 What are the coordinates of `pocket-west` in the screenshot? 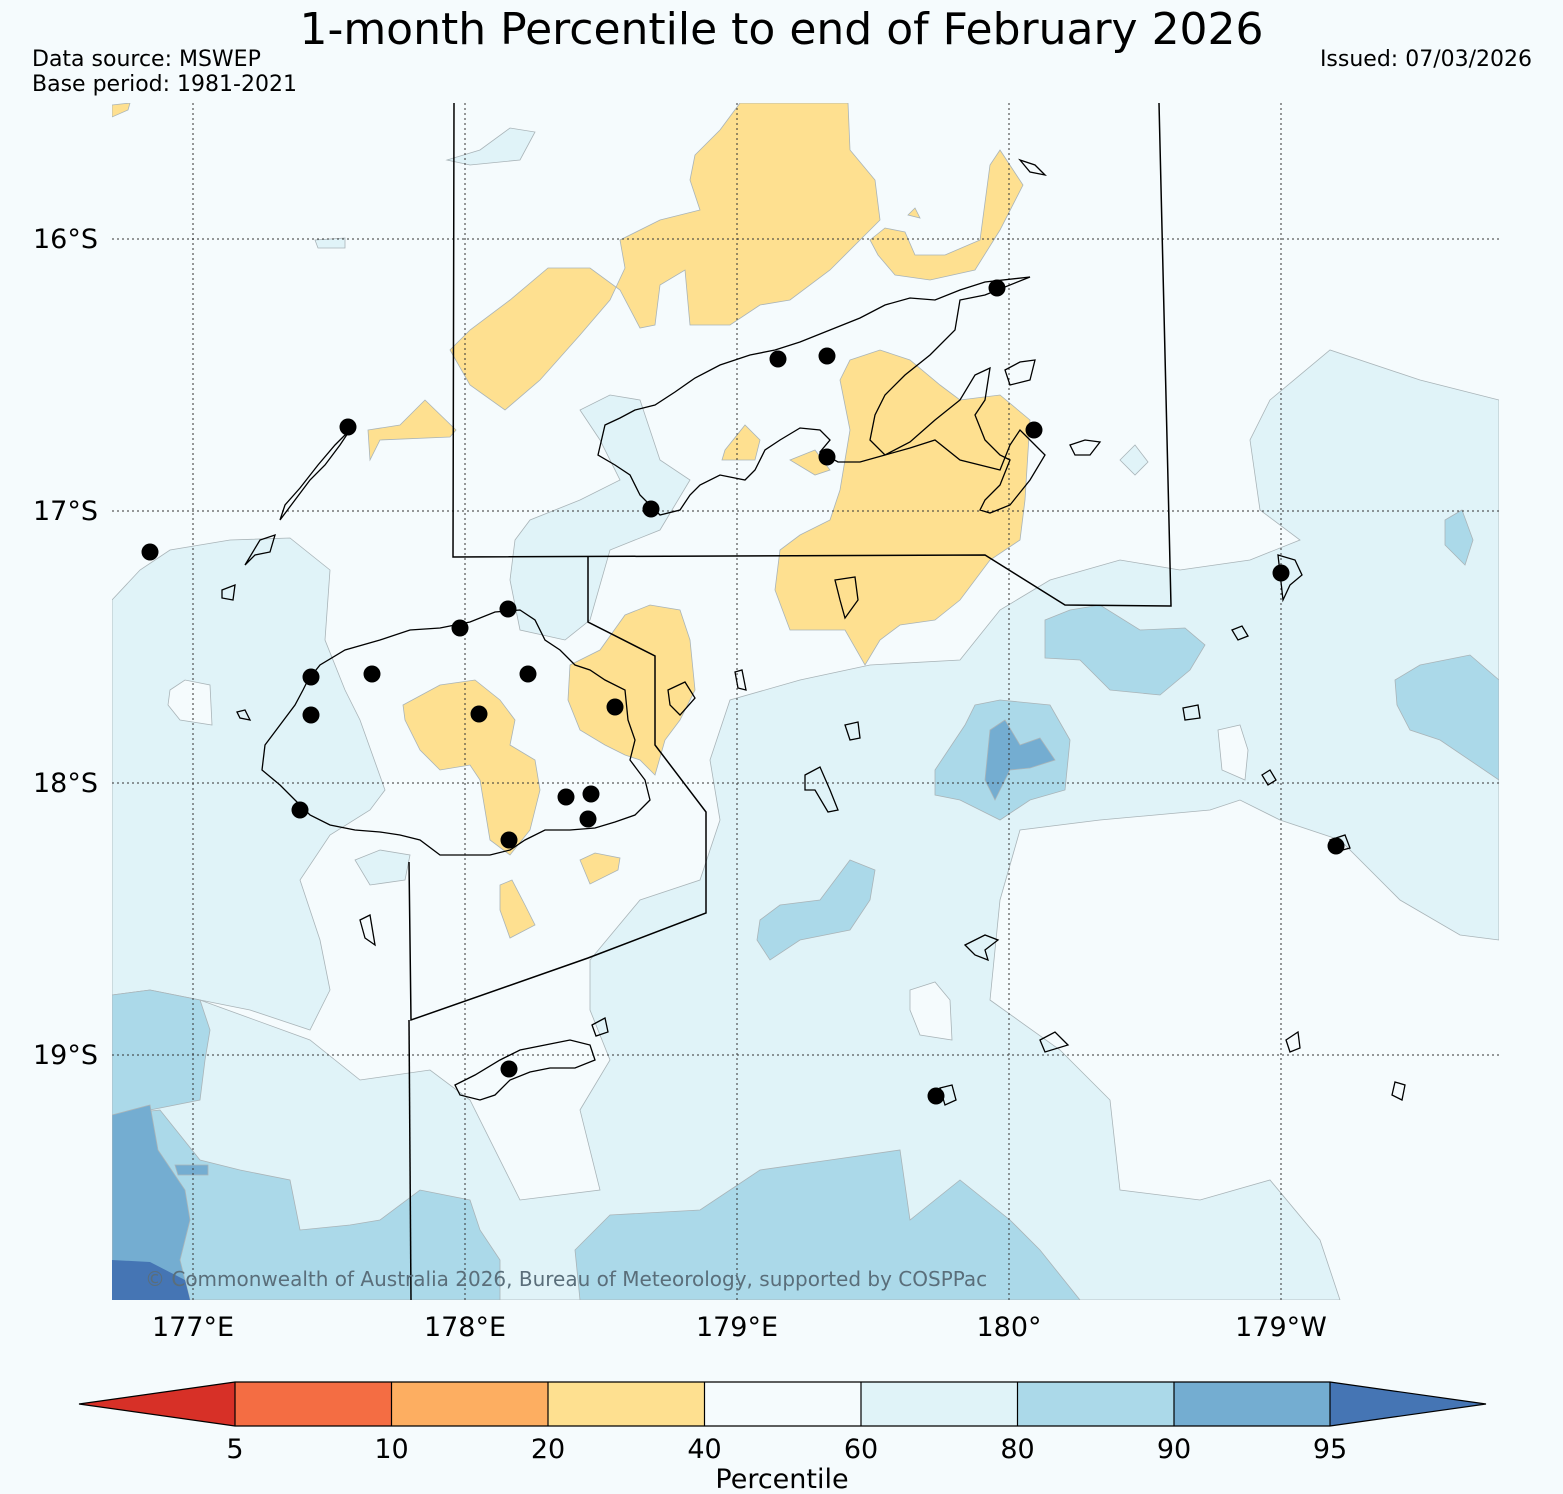 It's located at (190, 702).